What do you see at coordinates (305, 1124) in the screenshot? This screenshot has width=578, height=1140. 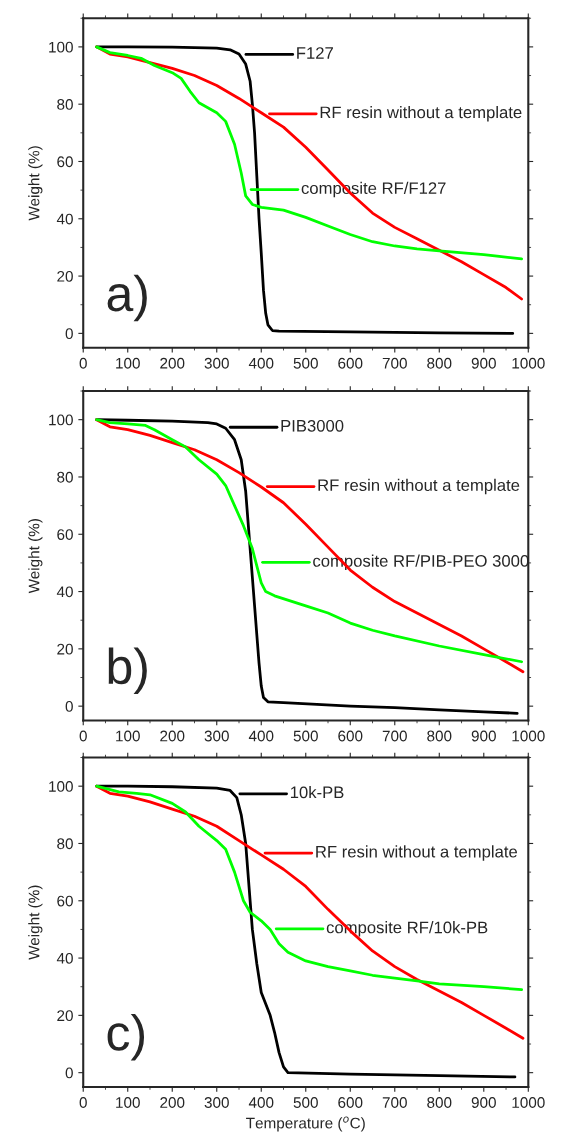 I see `x-axis-title: Temperature ($^{o}$C)` at bounding box center [305, 1124].